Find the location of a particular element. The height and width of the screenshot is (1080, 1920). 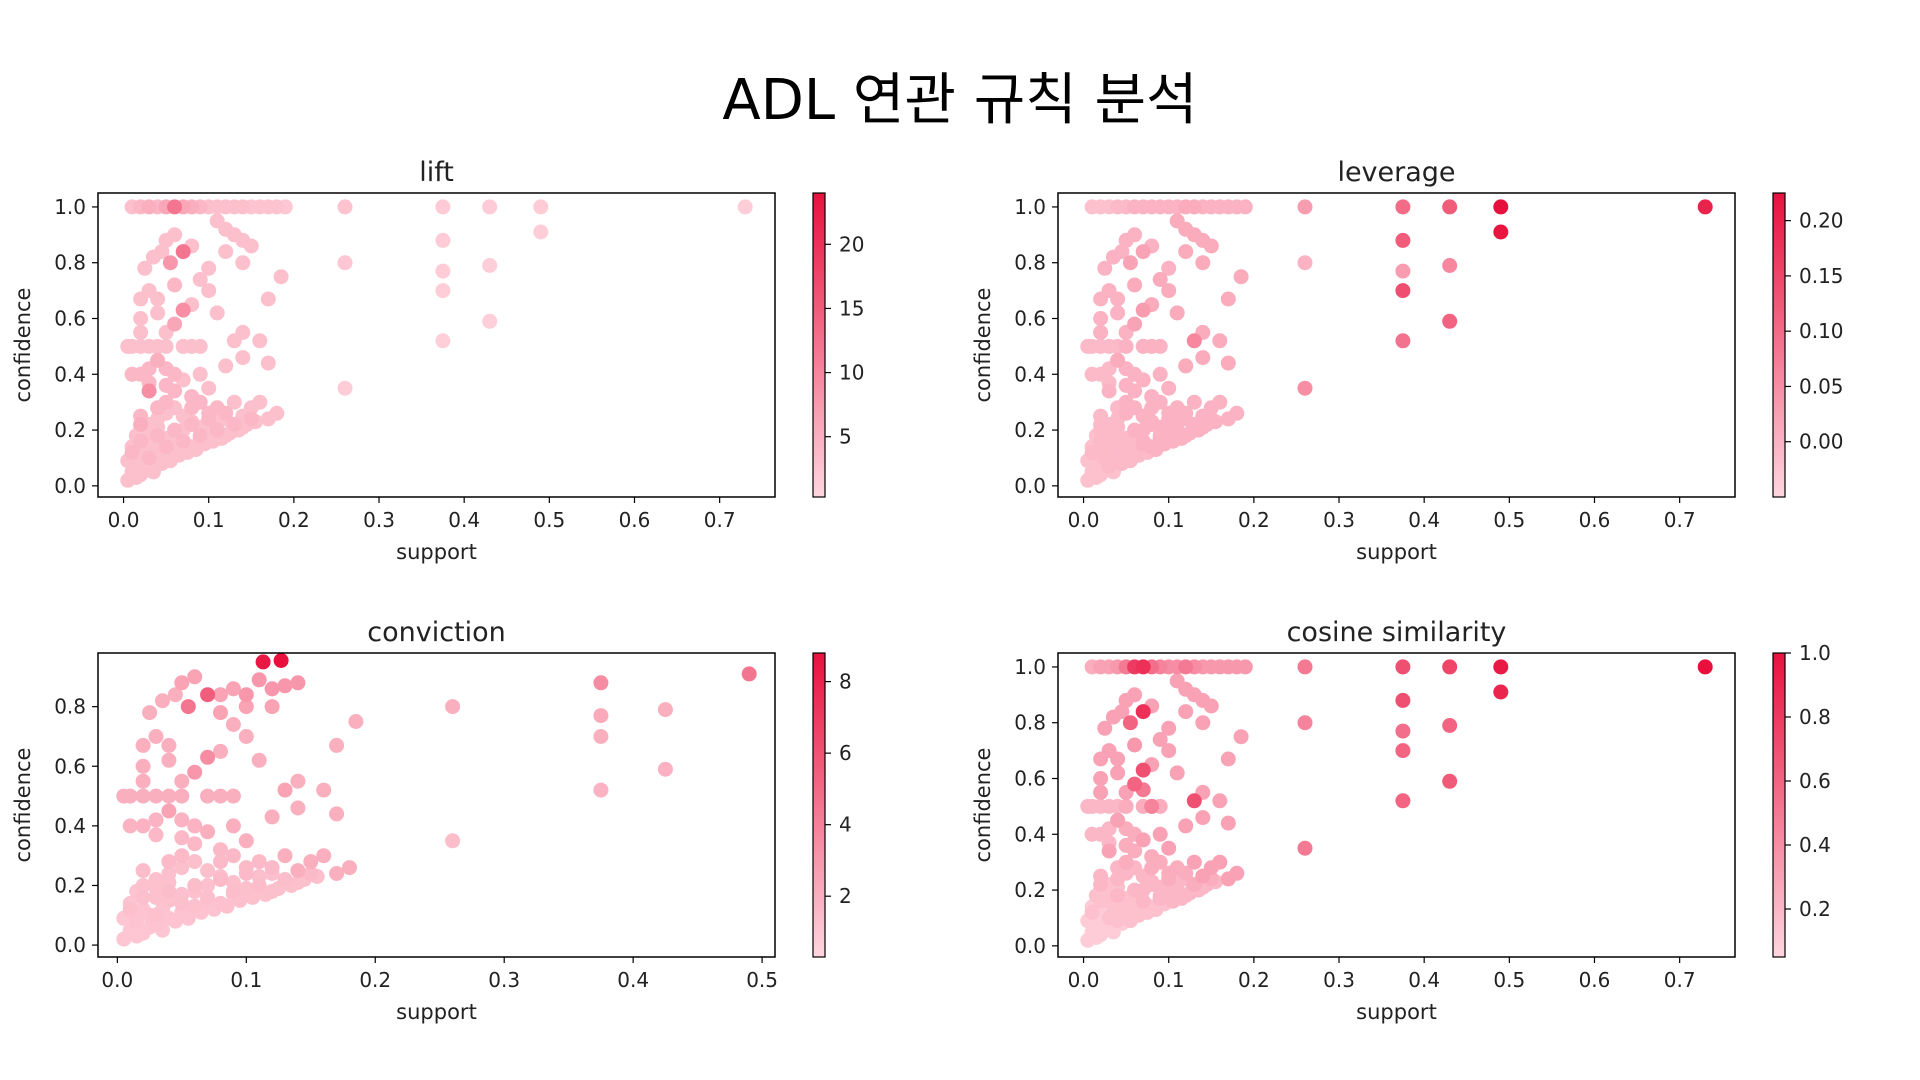

y-tick-label: 0.8 is located at coordinates (1030, 263).